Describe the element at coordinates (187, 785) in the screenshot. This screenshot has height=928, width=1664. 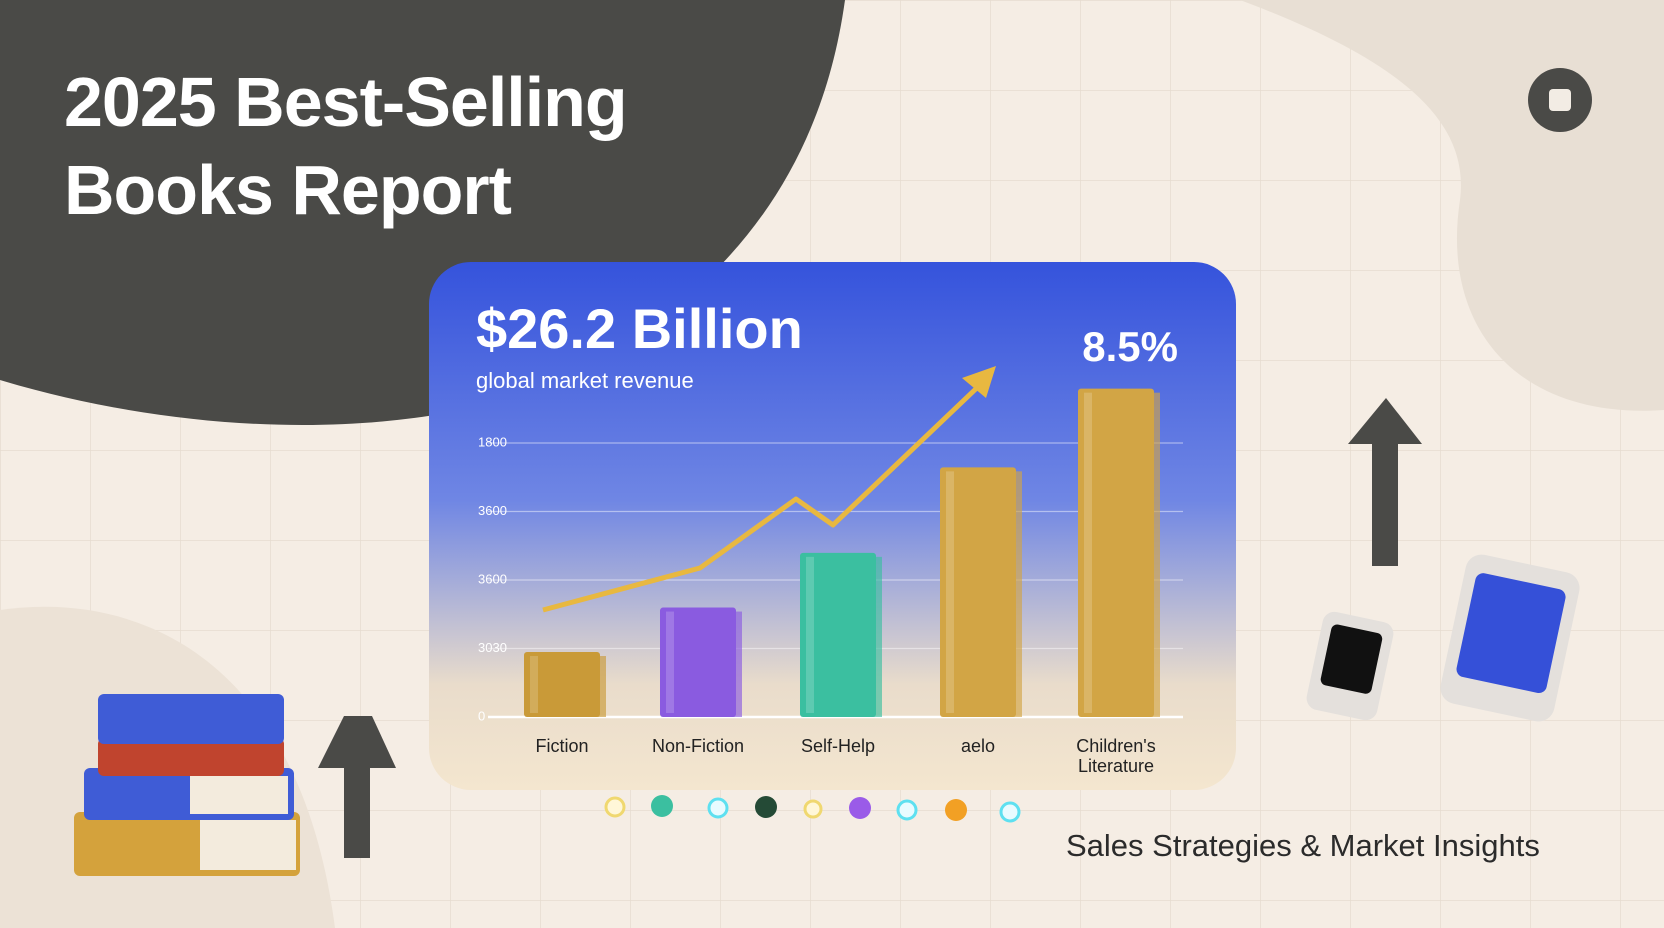
I see `book-stack` at that location.